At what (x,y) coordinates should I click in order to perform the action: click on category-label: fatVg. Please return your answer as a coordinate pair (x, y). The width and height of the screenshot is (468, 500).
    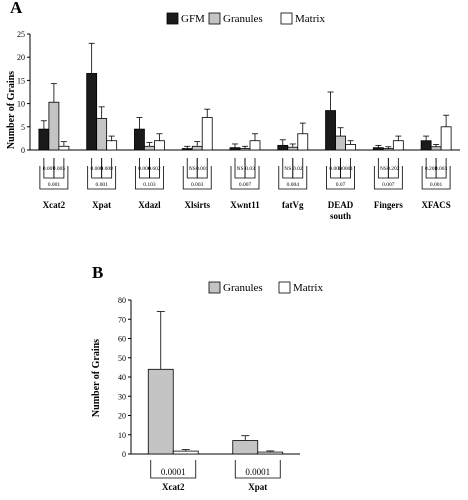
    Looking at the image, I should click on (293, 205).